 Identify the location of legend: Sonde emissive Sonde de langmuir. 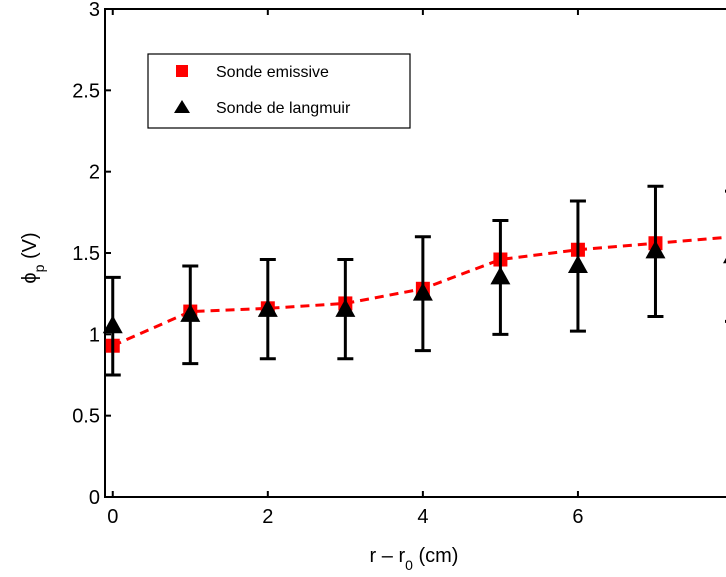
(279, 91).